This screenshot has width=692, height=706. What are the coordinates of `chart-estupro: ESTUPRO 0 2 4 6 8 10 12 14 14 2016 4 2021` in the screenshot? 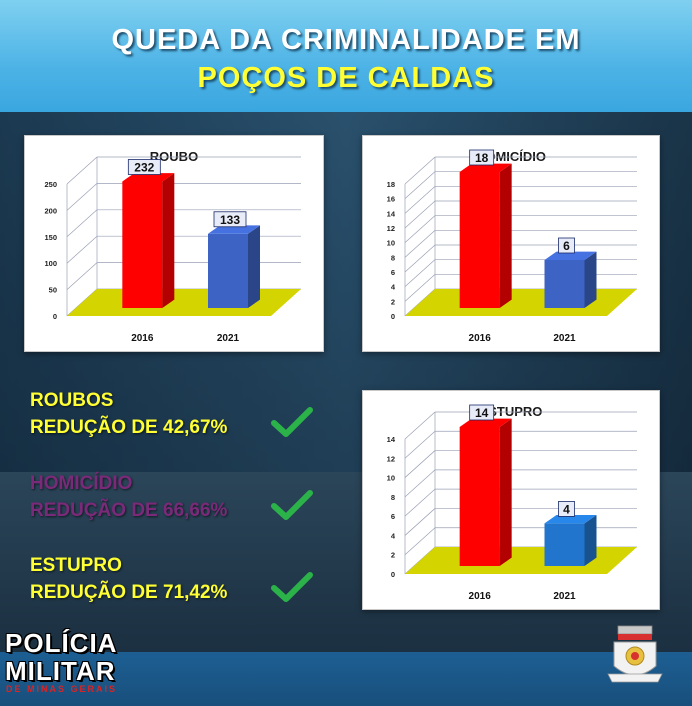 It's located at (511, 500).